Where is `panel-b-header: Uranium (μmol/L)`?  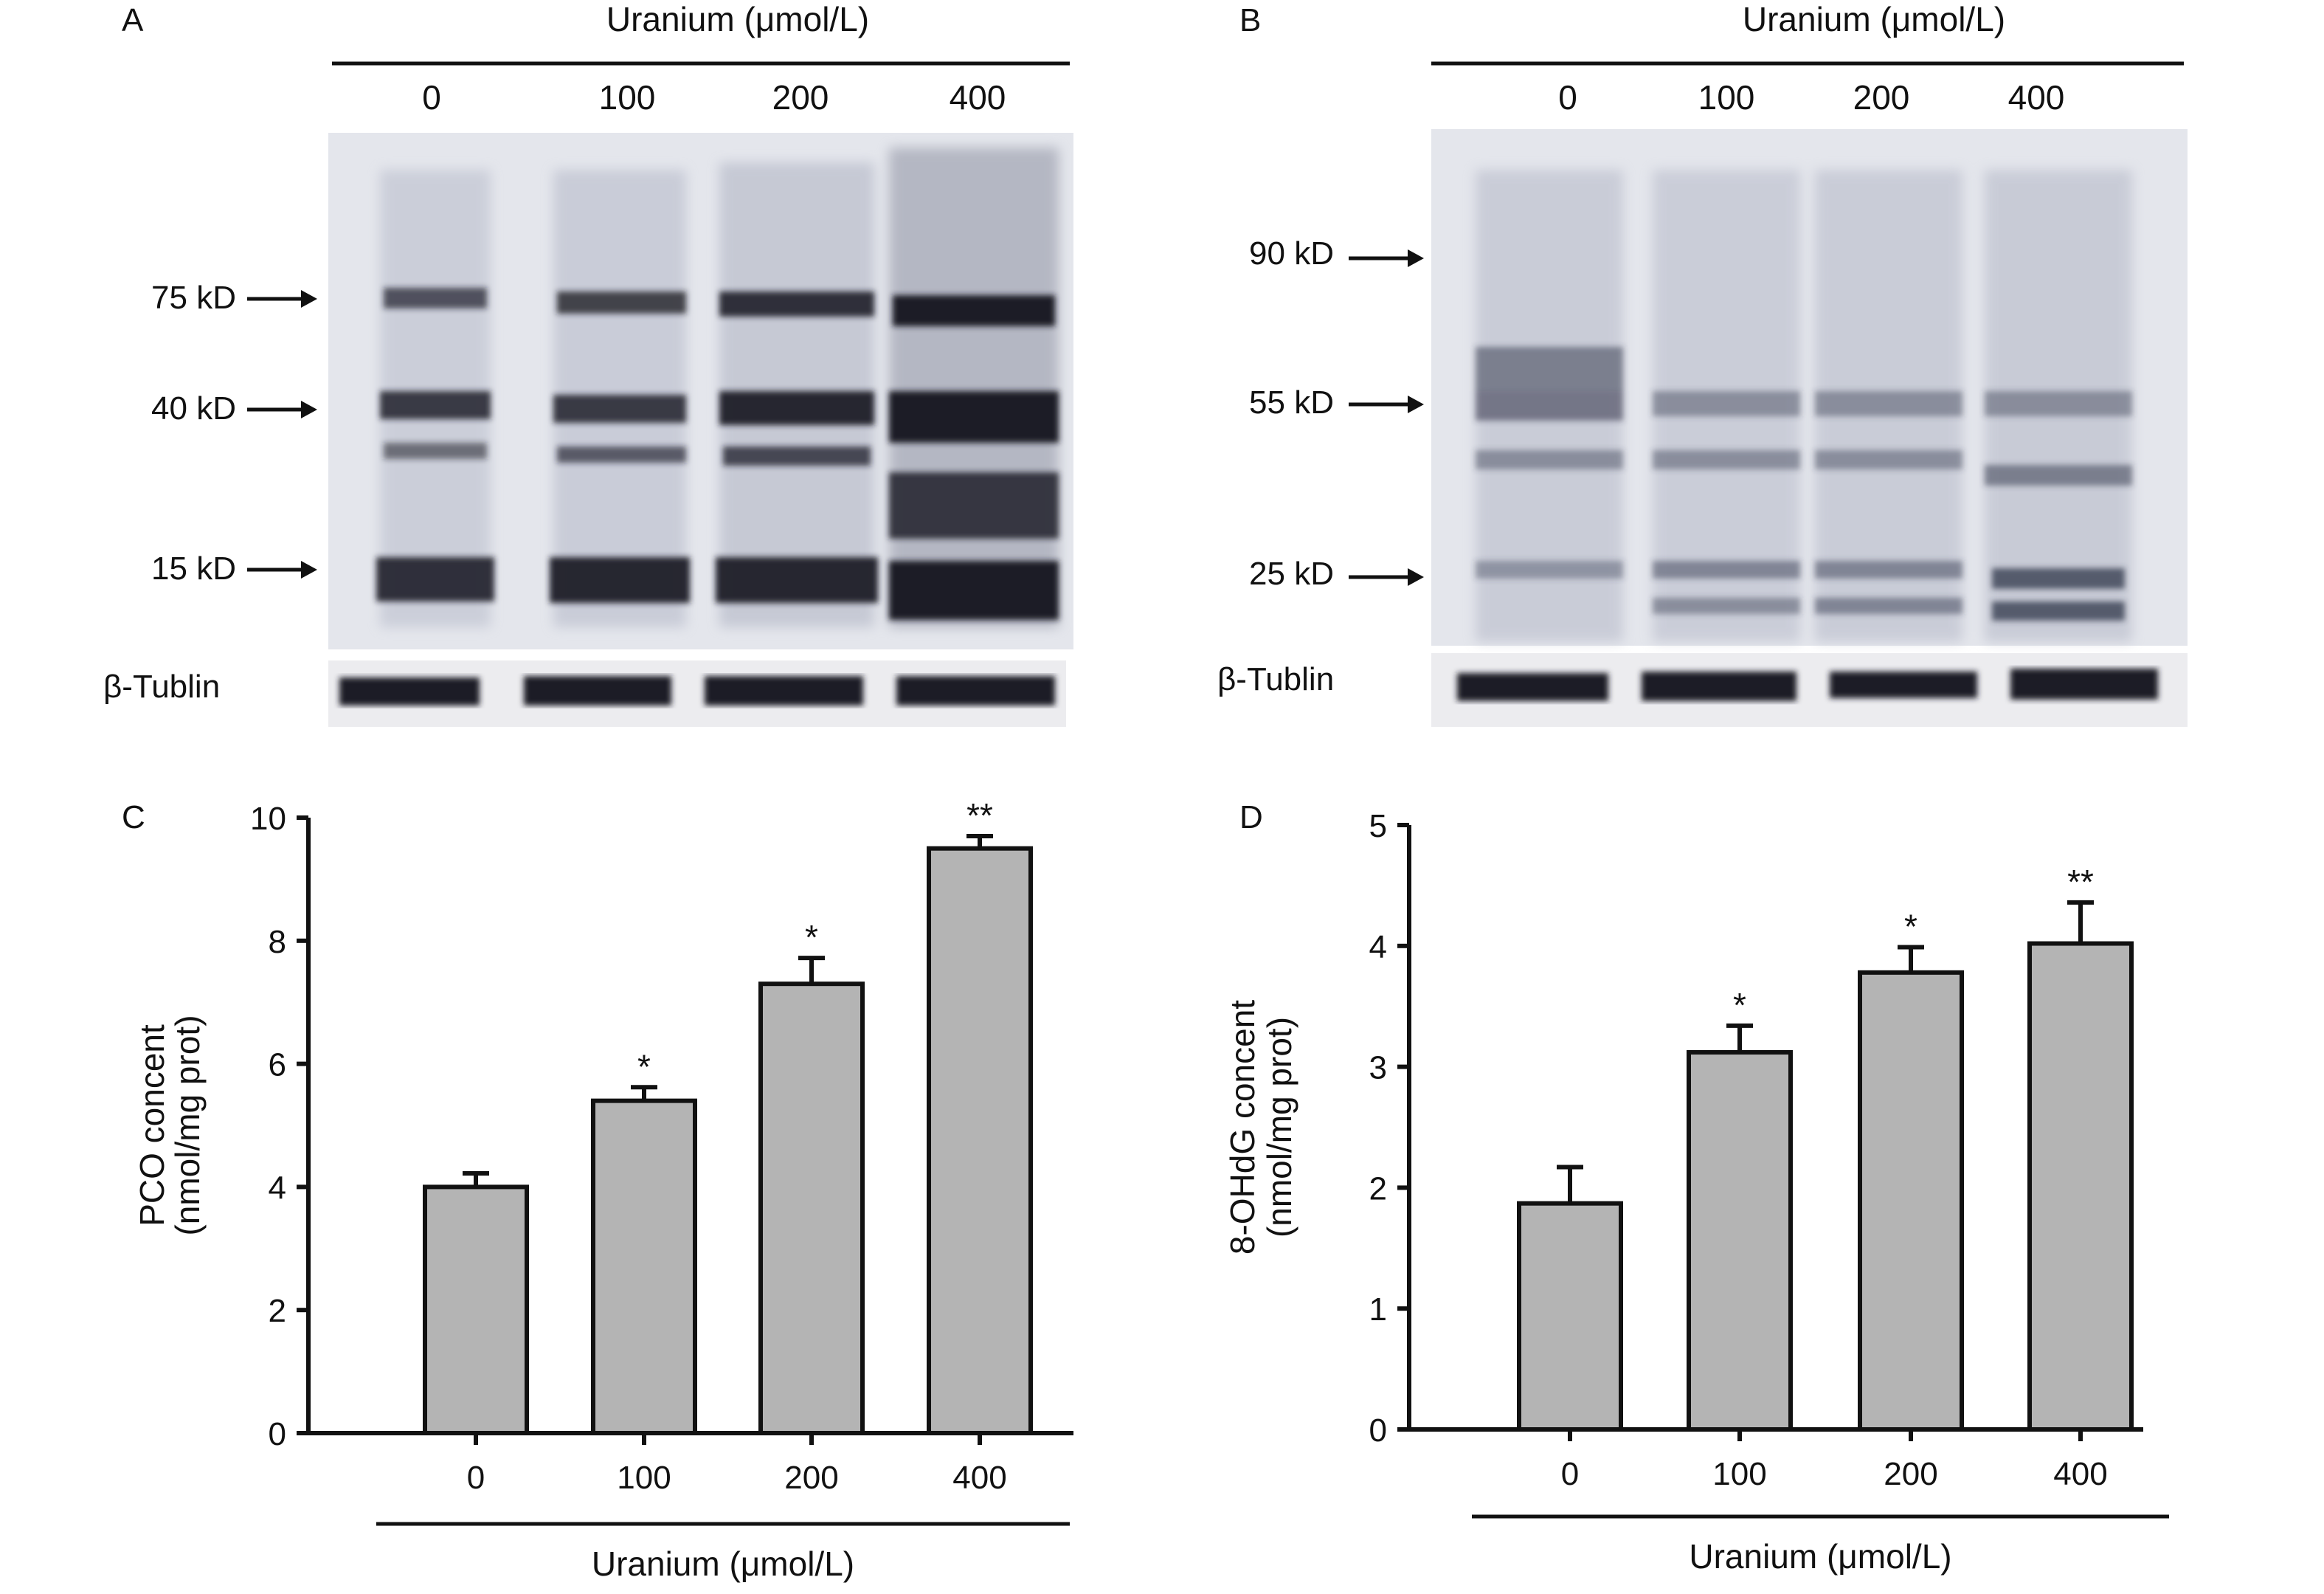 panel-b-header: Uranium (μmol/L) is located at coordinates (1874, 19).